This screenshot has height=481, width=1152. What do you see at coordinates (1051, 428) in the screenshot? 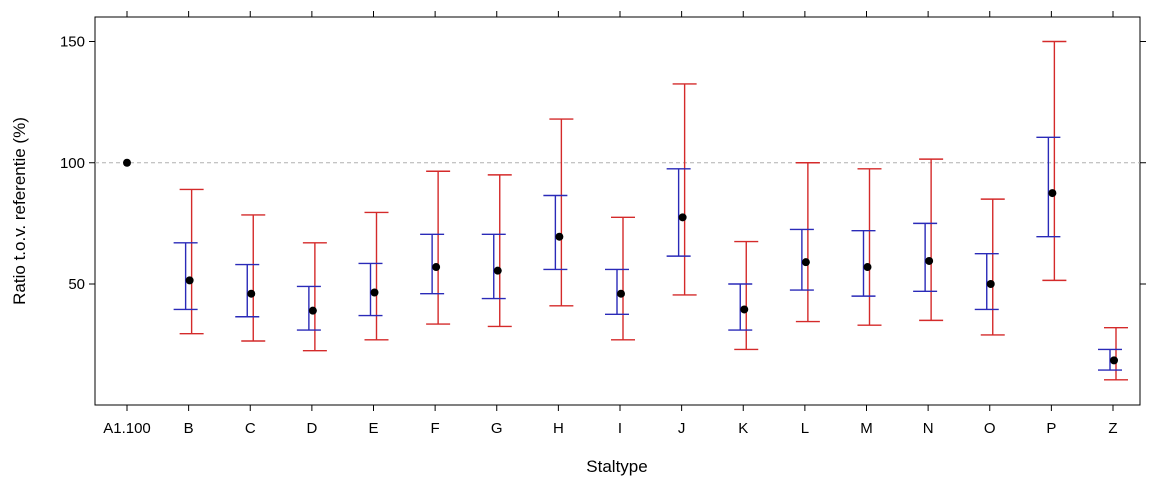
I see `x-tick-label: P` at bounding box center [1051, 428].